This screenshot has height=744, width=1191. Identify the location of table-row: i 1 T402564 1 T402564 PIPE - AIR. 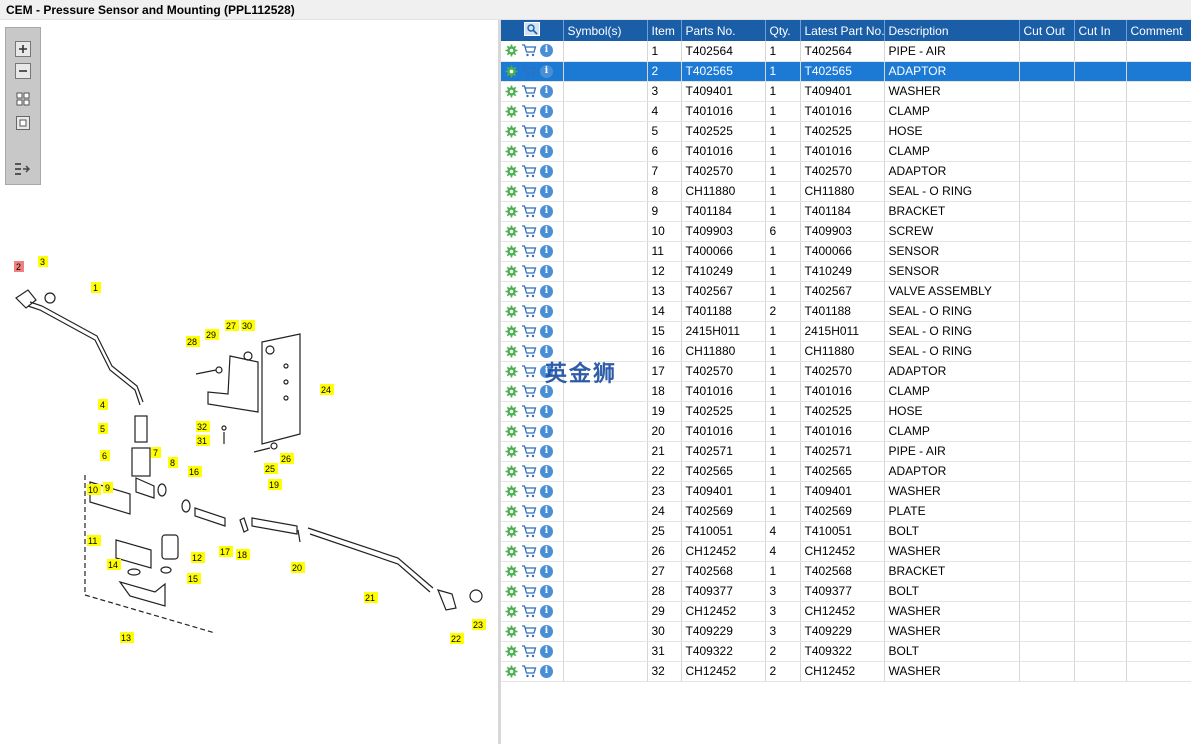
(846, 51).